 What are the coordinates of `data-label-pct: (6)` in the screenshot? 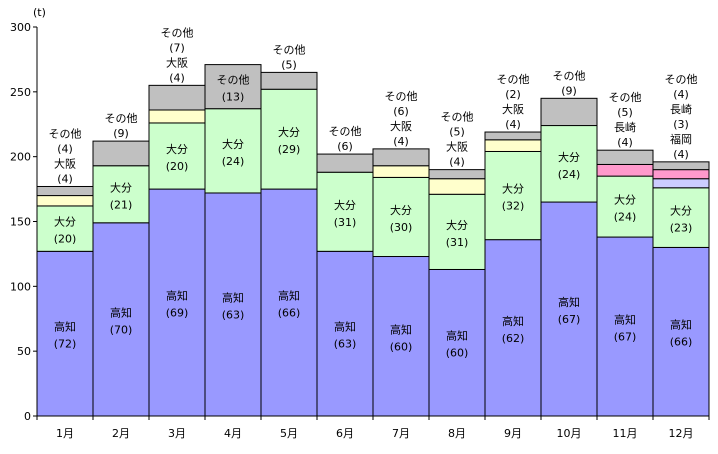 It's located at (401, 111).